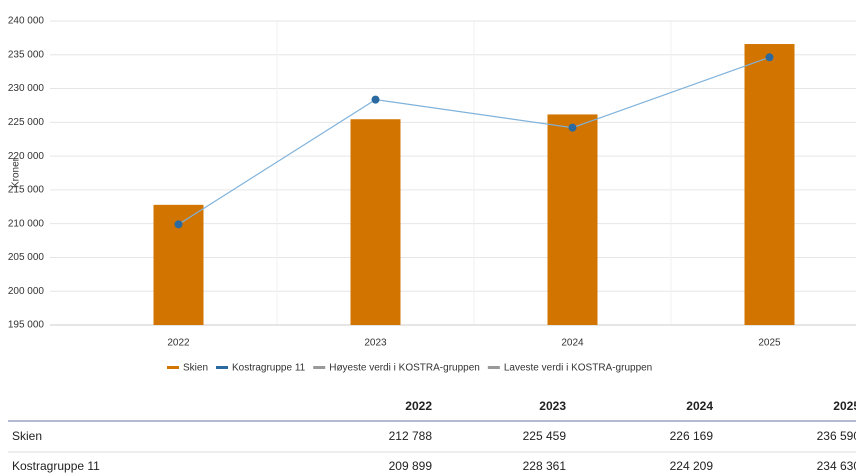 The image size is (856, 473). I want to click on y-tick-label: 210 000, so click(26, 223).